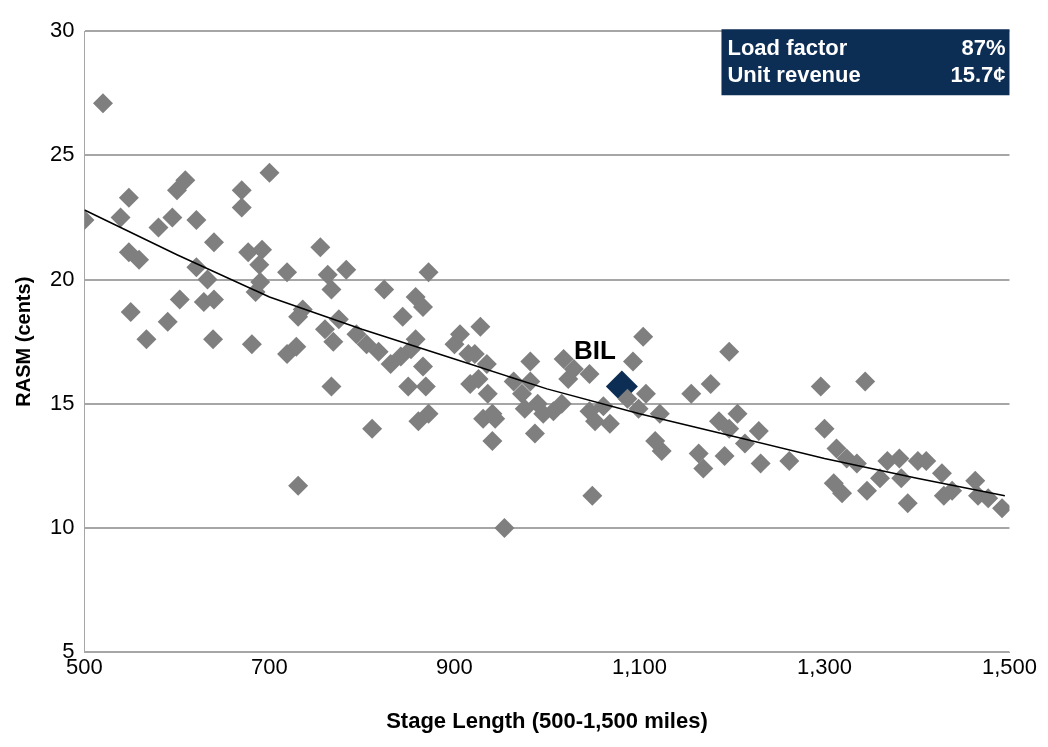  Describe the element at coordinates (22, 341) in the screenshot. I see `y-axis-title: RASM (cents)` at that location.